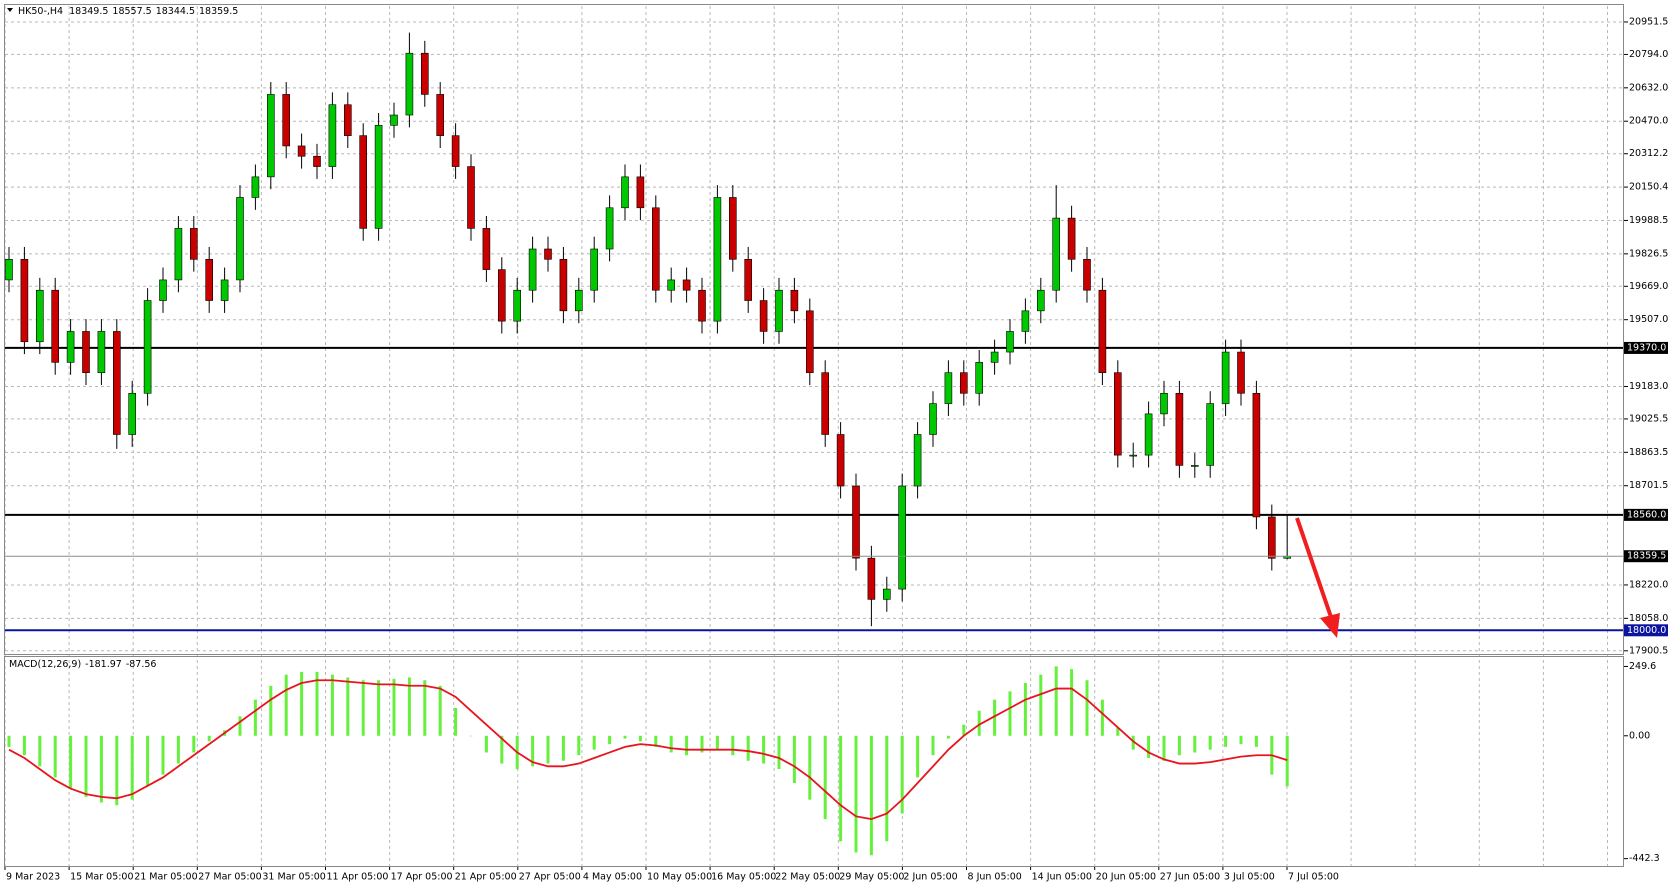 The image size is (1671, 889). Describe the element at coordinates (486, 877) in the screenshot. I see `x-tick-label: 21 Apr 05:00` at that location.